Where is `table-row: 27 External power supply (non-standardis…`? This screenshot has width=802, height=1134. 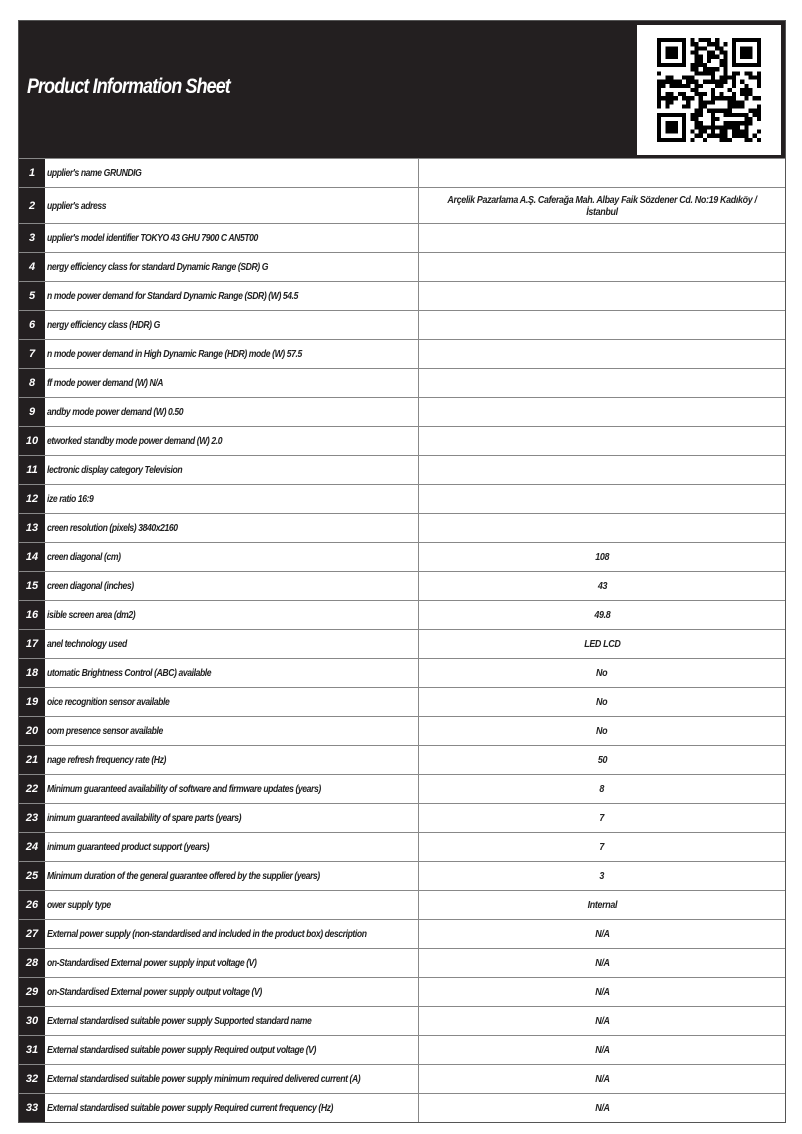 table-row: 27 External power supply (non-standardis… is located at coordinates (402, 933).